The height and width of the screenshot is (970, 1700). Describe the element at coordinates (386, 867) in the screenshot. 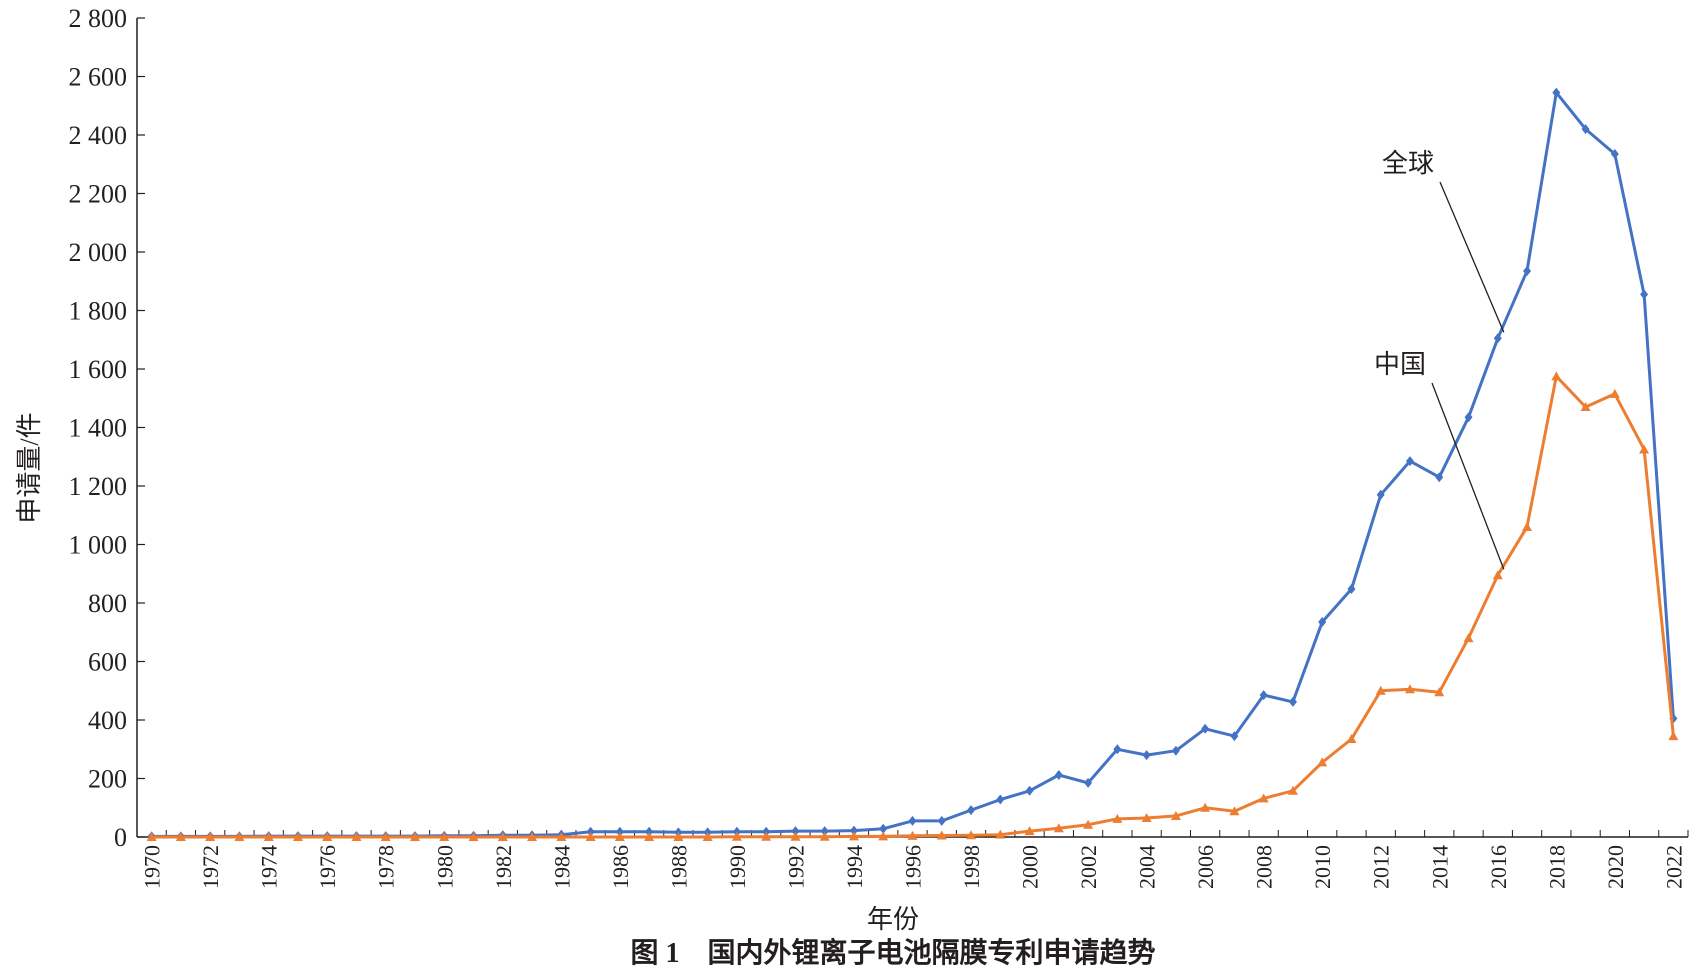

I see `x-tick-label: 1978` at that location.